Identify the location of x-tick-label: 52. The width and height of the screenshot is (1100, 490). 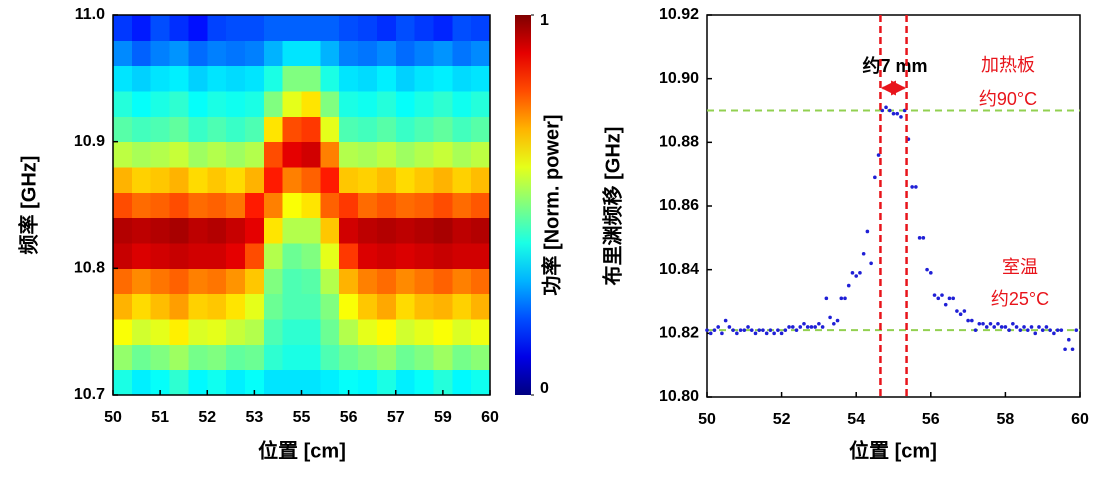
(207, 417).